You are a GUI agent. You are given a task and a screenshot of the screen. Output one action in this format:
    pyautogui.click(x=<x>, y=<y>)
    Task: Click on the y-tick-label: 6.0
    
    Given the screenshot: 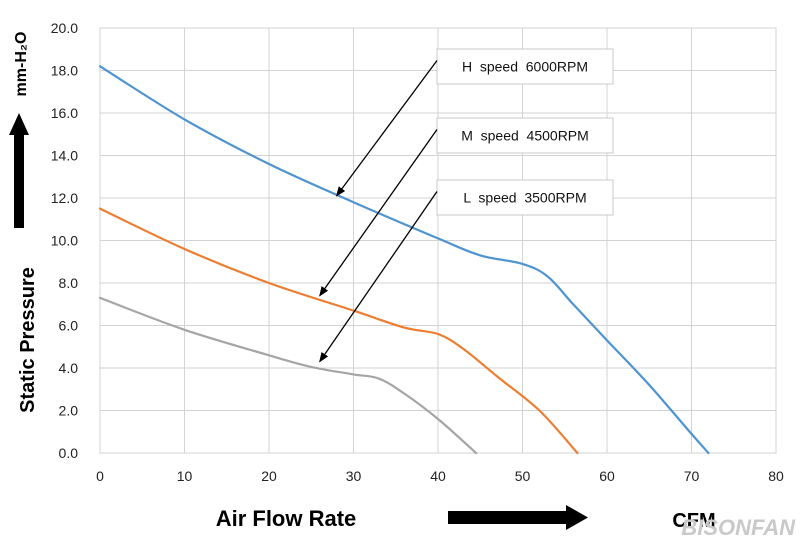 What is the action you would take?
    pyautogui.click(x=69, y=326)
    